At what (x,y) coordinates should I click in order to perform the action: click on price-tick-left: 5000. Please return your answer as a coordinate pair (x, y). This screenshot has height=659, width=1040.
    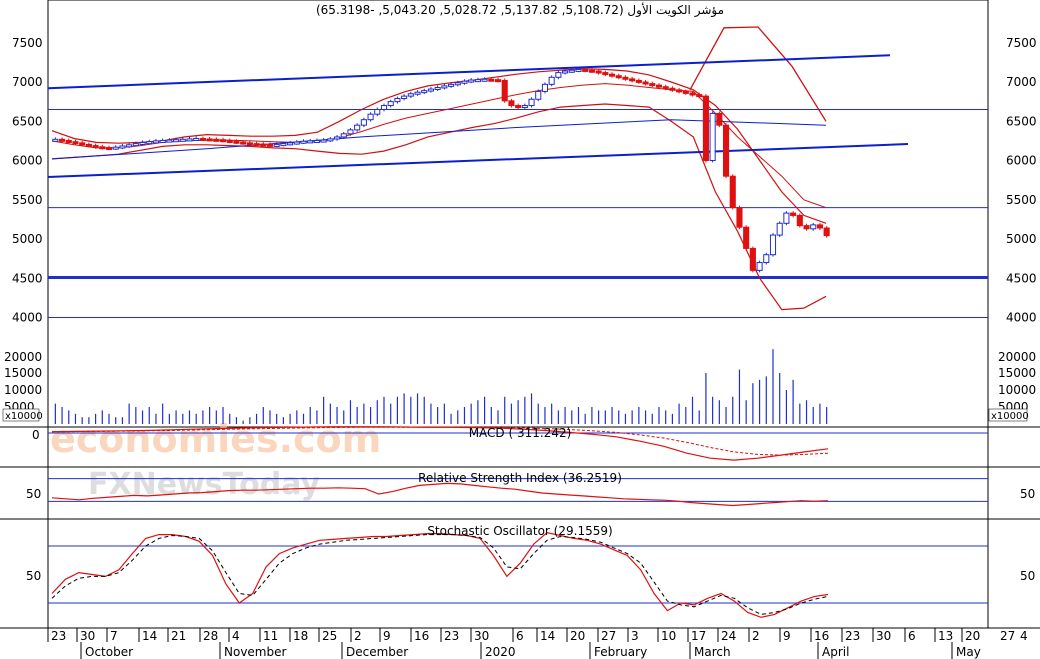
    Looking at the image, I should click on (27, 239).